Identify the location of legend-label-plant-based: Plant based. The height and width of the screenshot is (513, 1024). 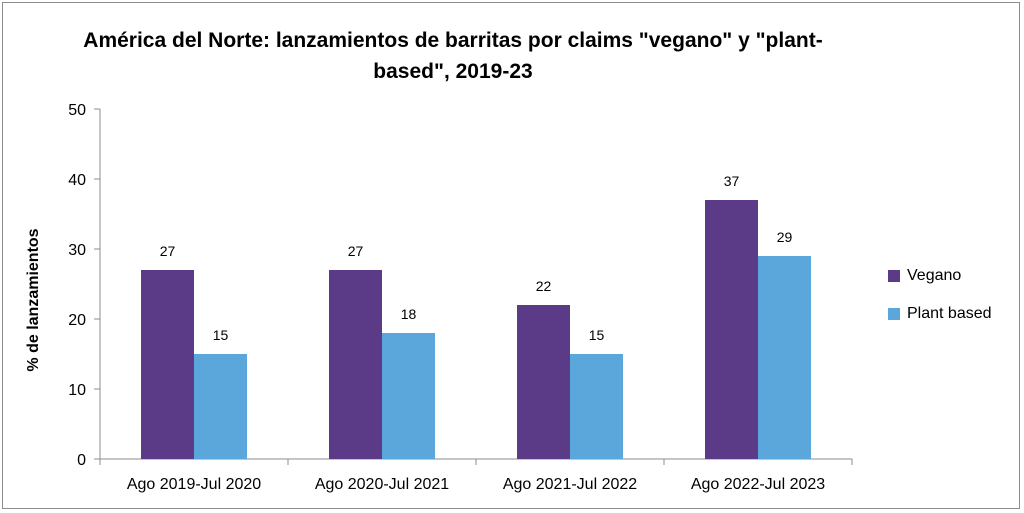
(949, 313).